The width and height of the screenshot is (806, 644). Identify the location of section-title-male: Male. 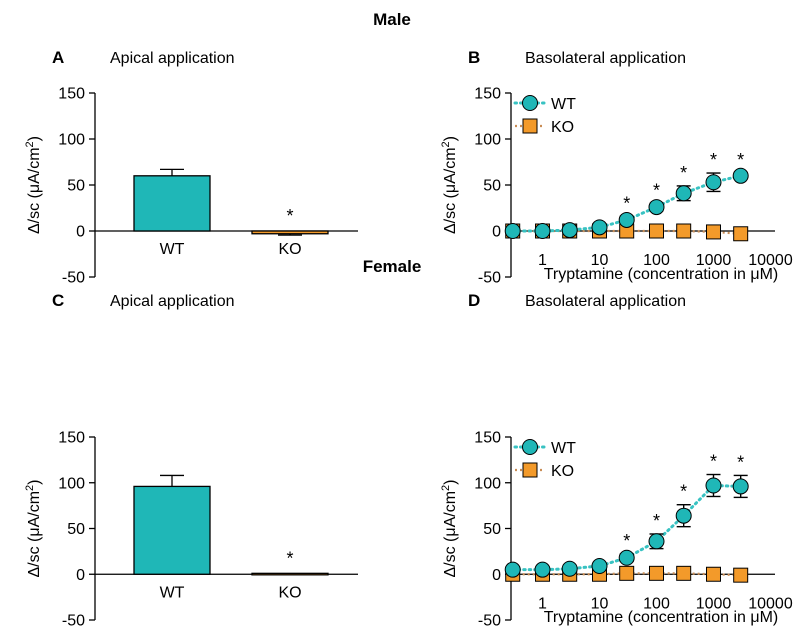
(392, 19).